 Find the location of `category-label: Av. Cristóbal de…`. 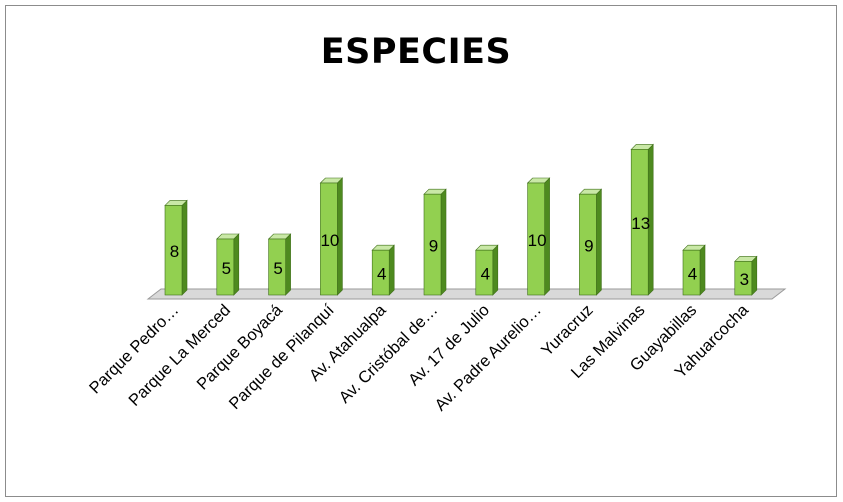

category-label: Av. Cristóbal de… is located at coordinates (389, 354).